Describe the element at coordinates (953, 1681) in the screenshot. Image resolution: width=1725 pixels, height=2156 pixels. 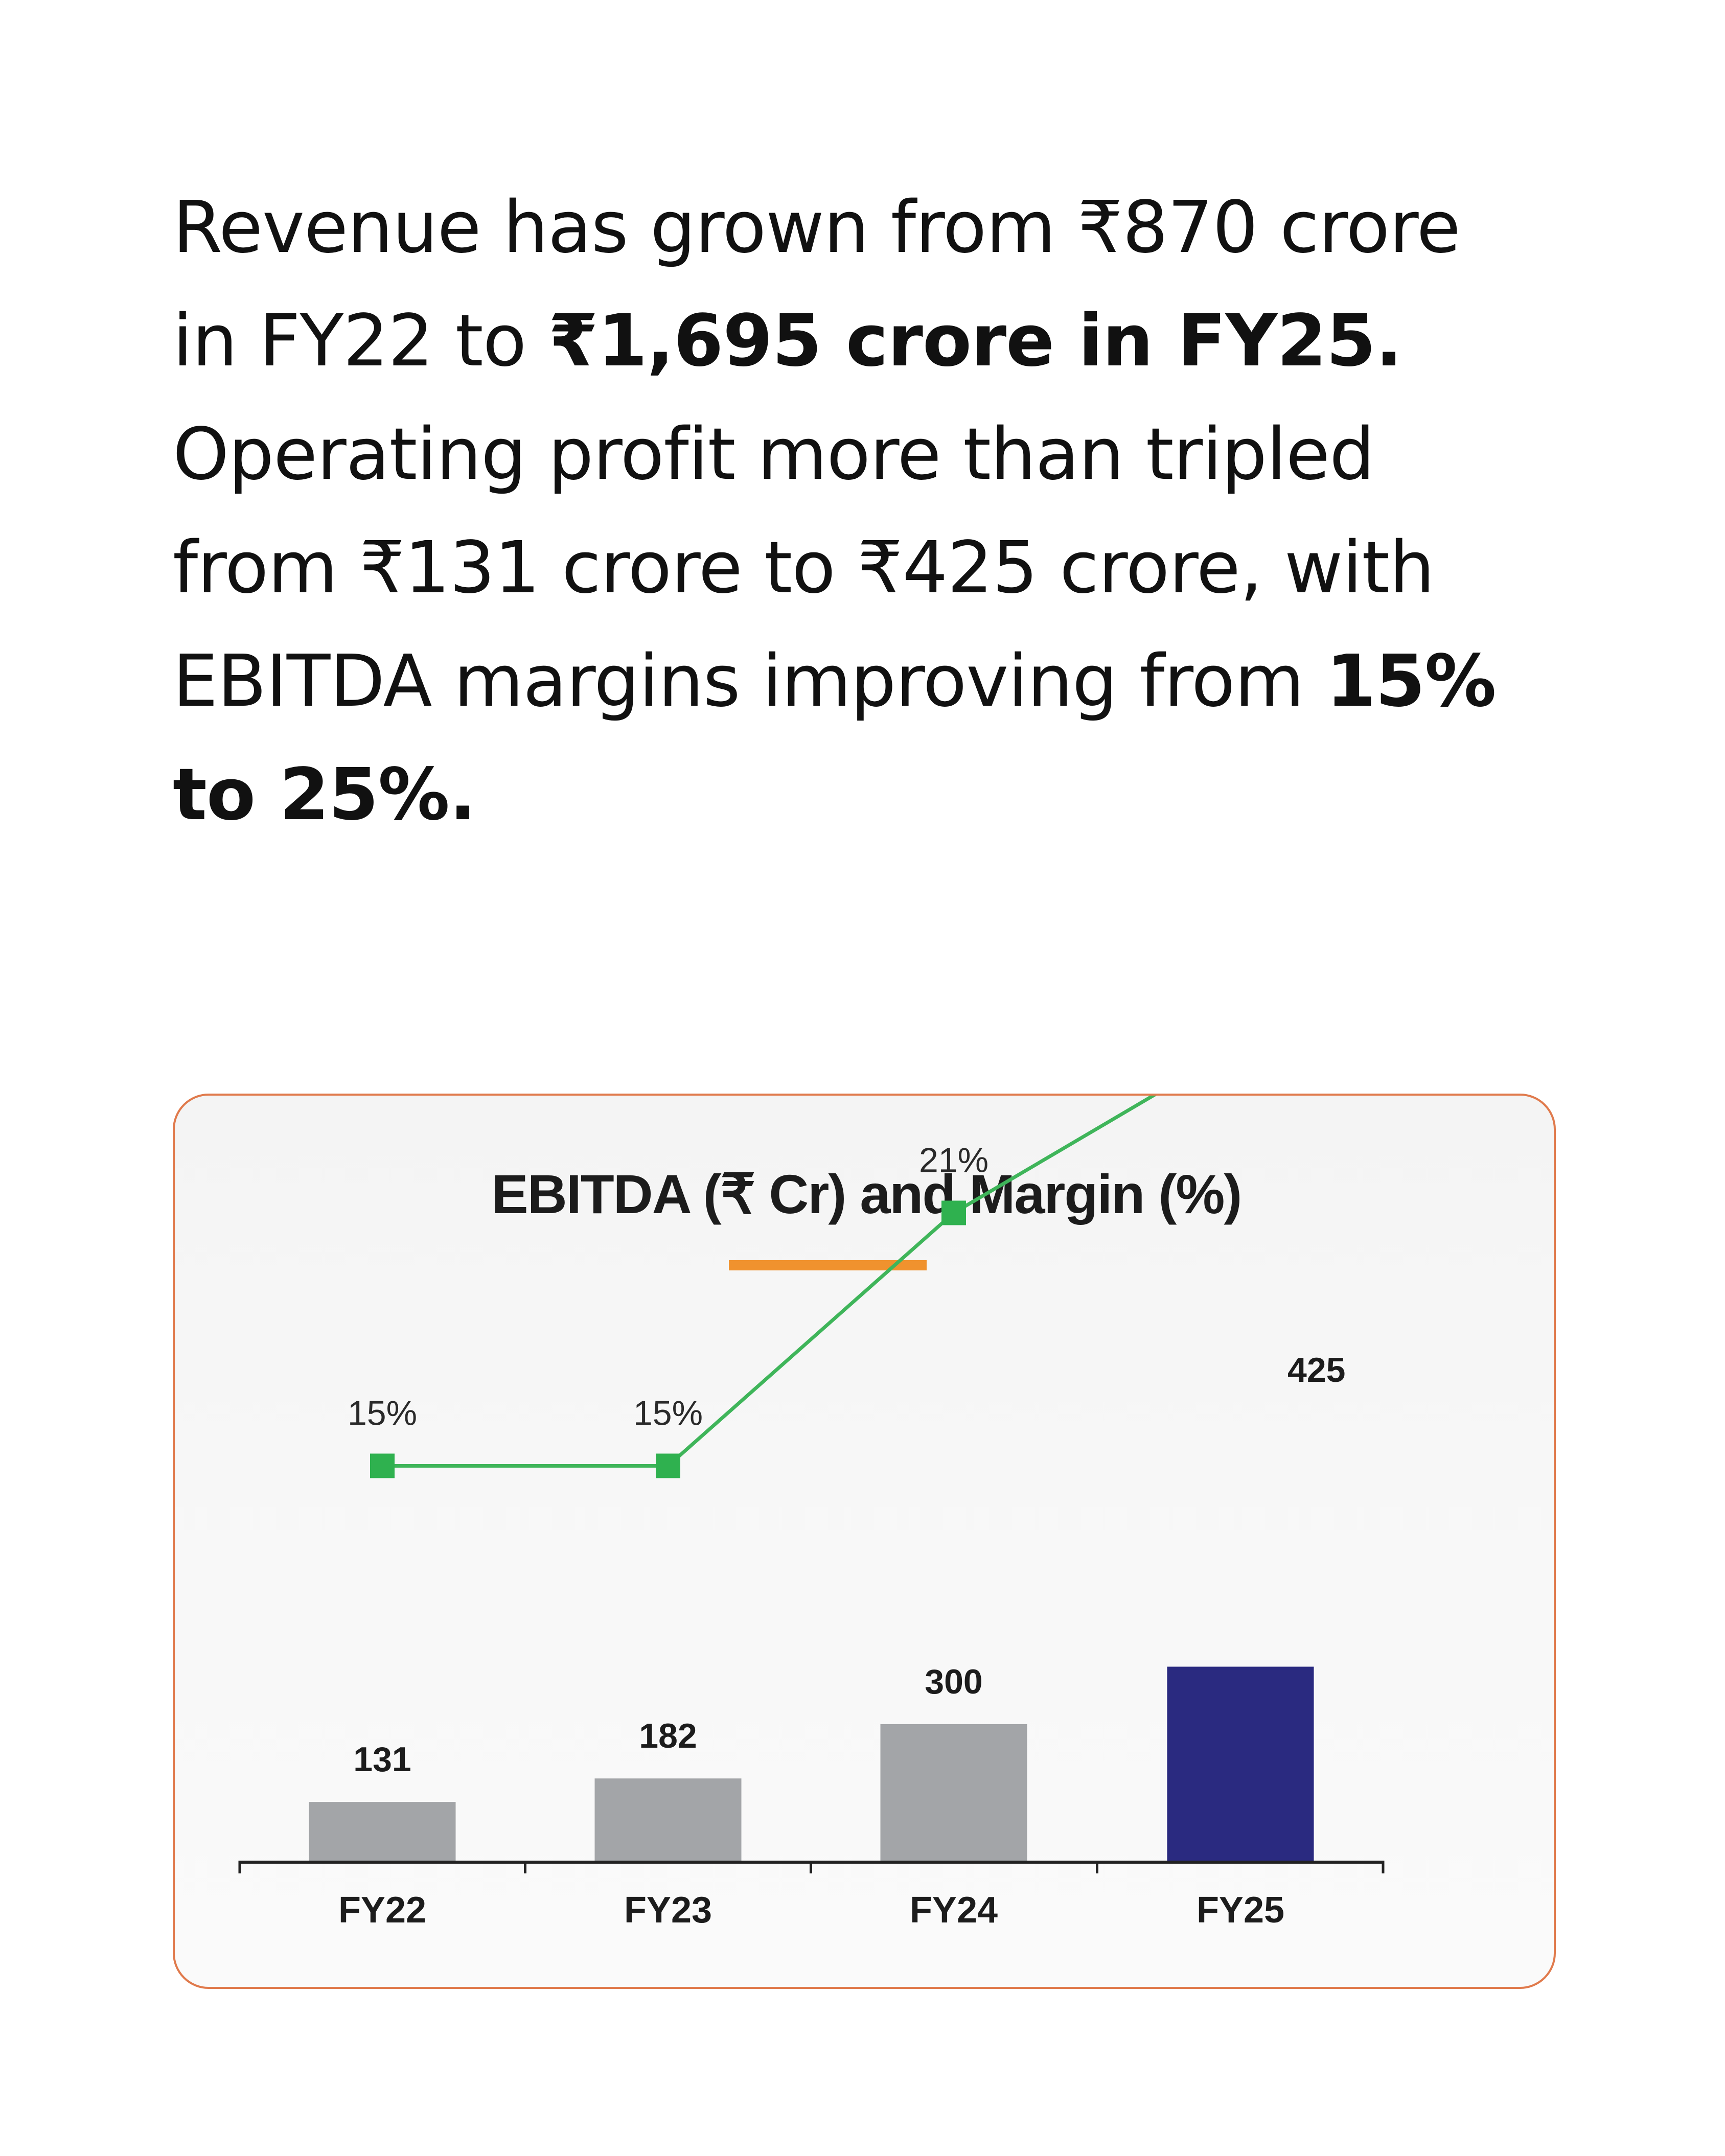
I see `bar-value-label-fy24: 300` at that location.